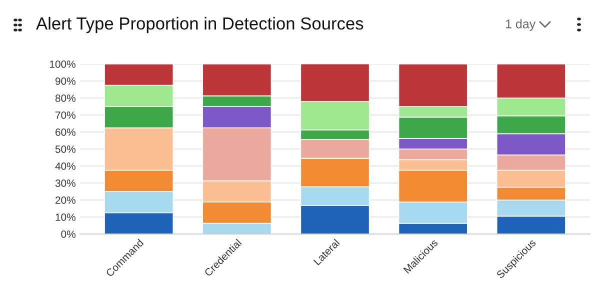 This screenshot has width=603, height=308. I want to click on y-tick-label: 80%, so click(65, 98).